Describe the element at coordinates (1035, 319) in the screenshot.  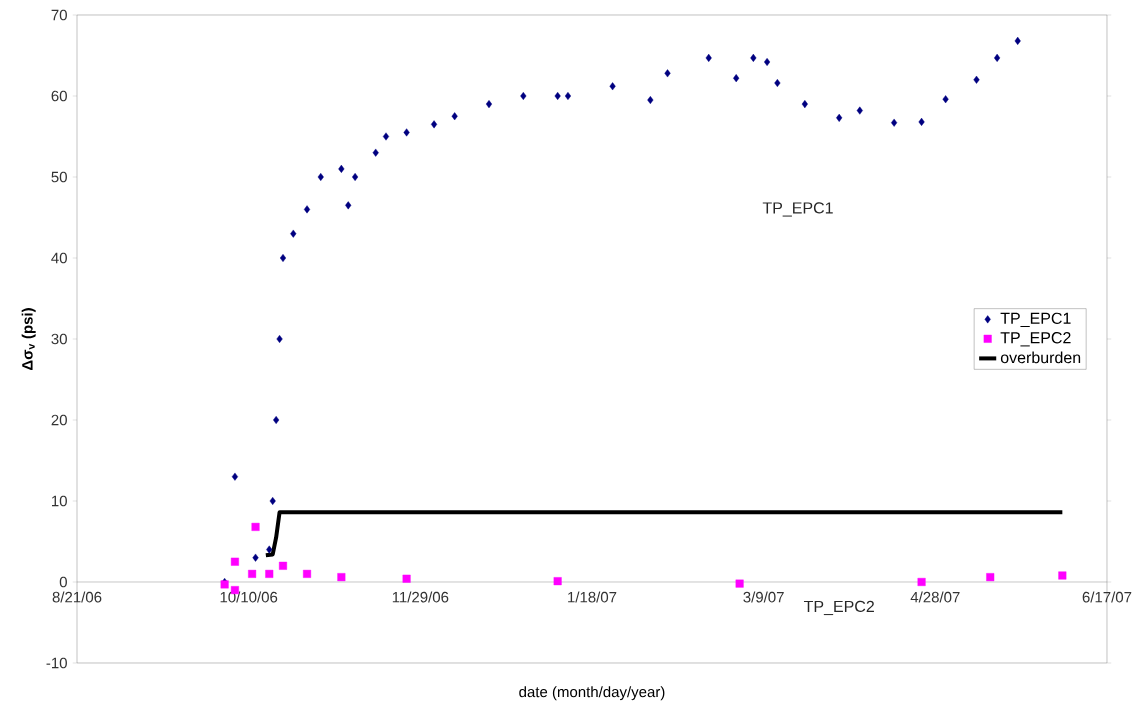
I see `legend-label: TP_EPC1` at that location.